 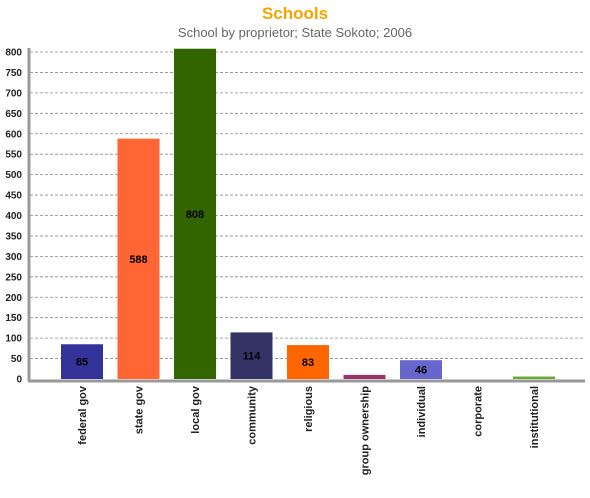 What do you see at coordinates (366, 431) in the screenshot?
I see `x-category-label: group ownership` at bounding box center [366, 431].